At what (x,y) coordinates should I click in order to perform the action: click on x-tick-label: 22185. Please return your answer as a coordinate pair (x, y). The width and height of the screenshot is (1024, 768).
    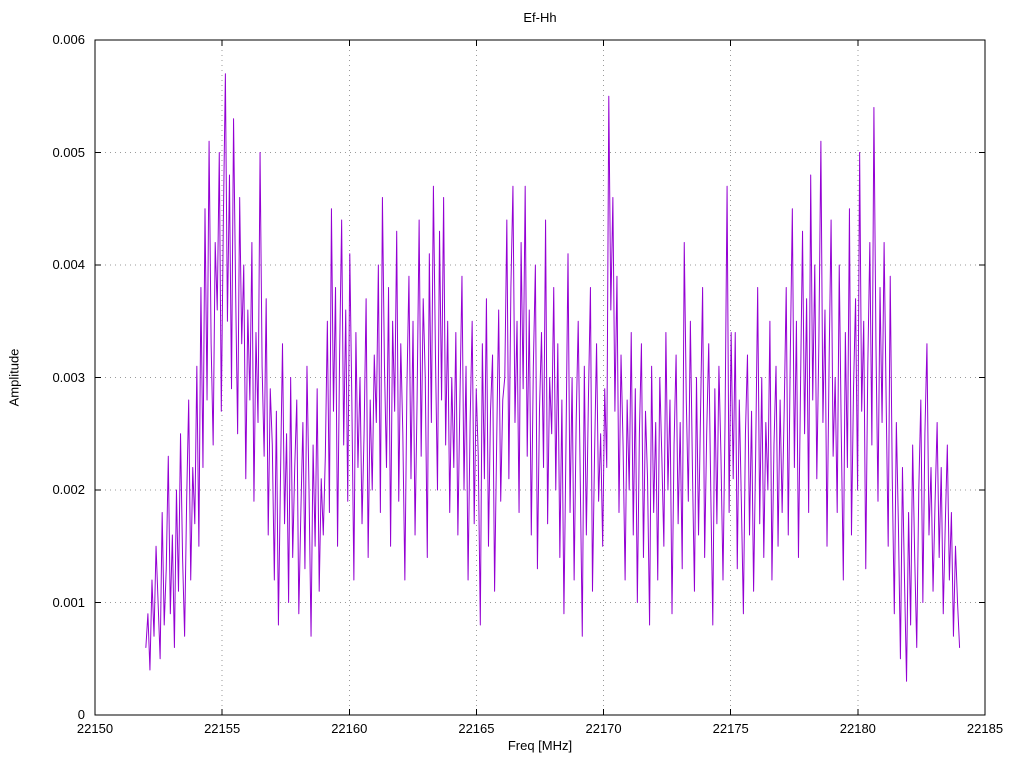
    Looking at the image, I should click on (985, 728).